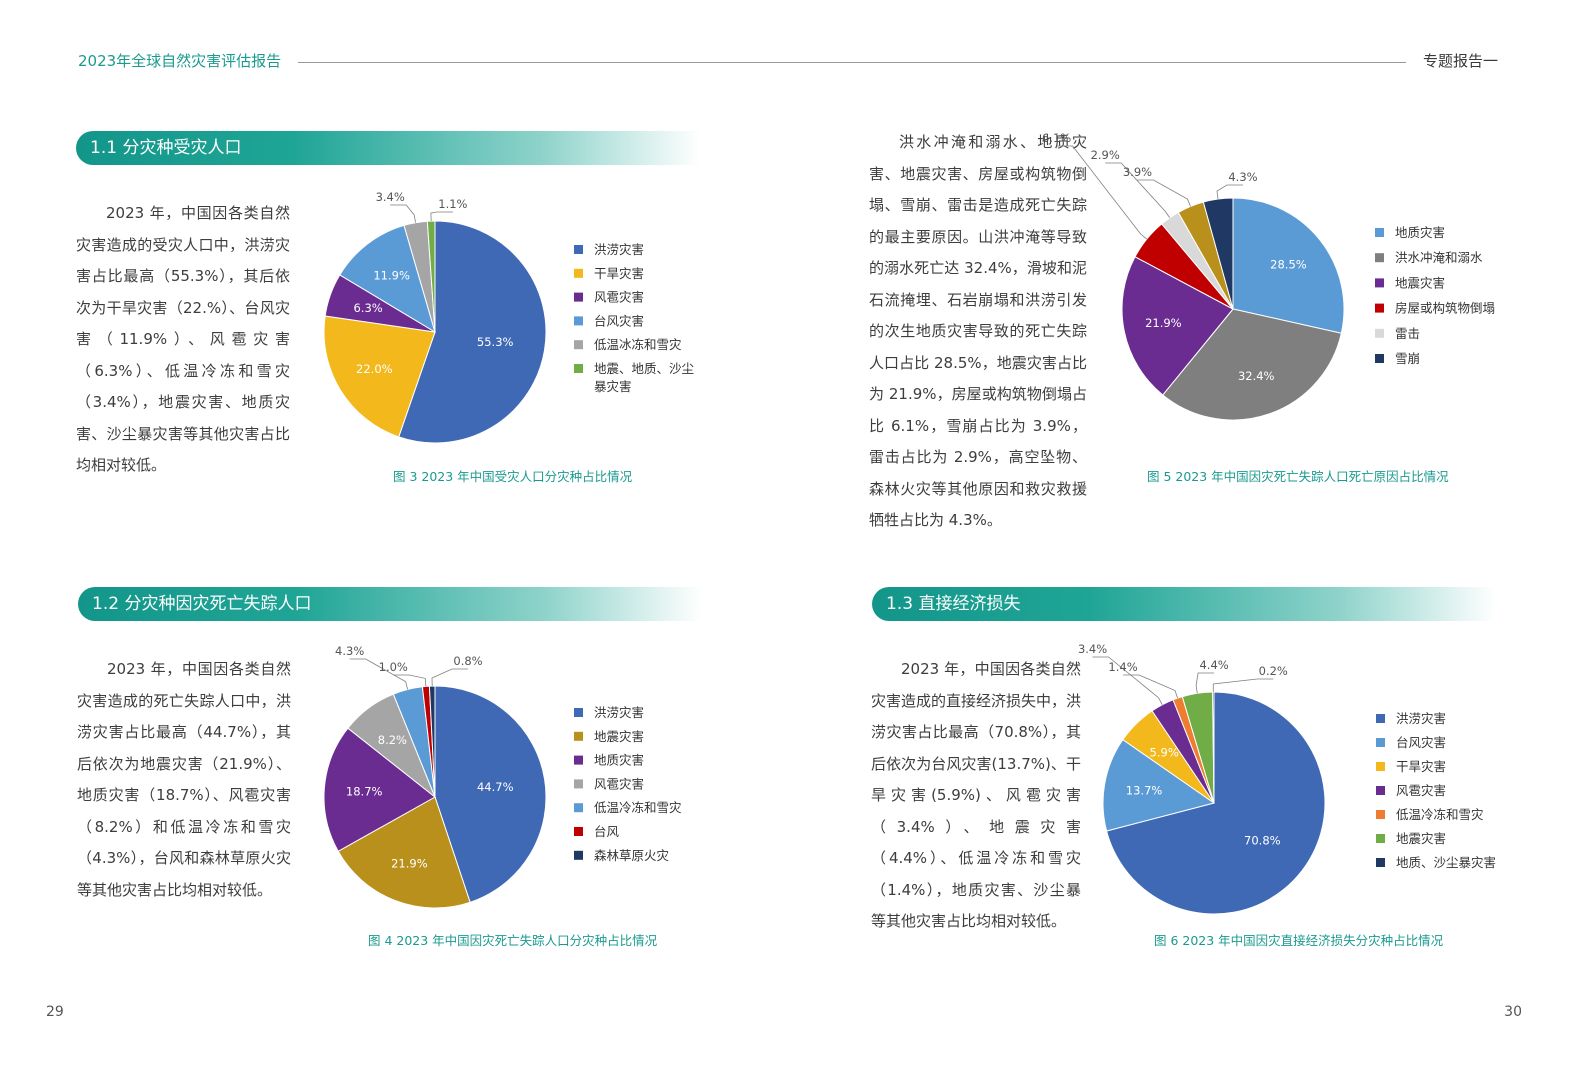  I want to click on figure-caption-3: 图 3 2023 年中国受灾人口分灾种占比情况, so click(513, 476).